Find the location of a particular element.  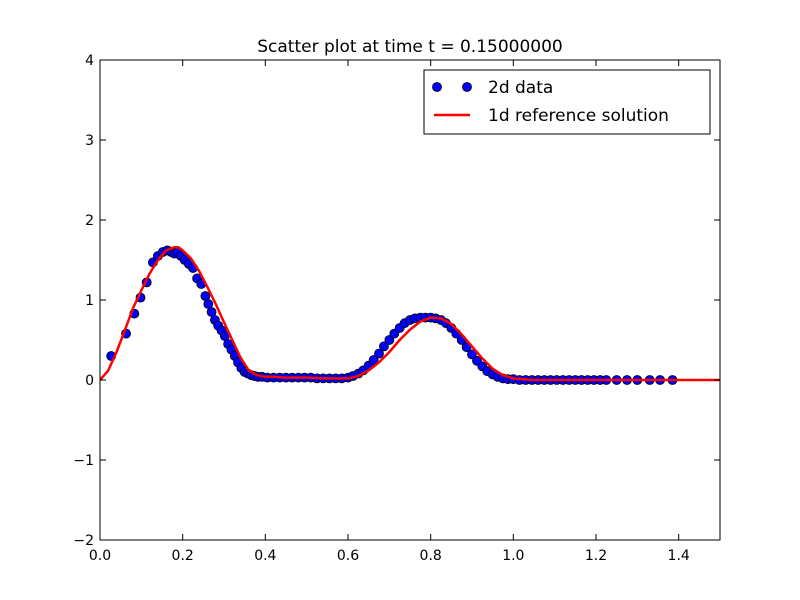

y-tick-label: 2 is located at coordinates (89, 221).